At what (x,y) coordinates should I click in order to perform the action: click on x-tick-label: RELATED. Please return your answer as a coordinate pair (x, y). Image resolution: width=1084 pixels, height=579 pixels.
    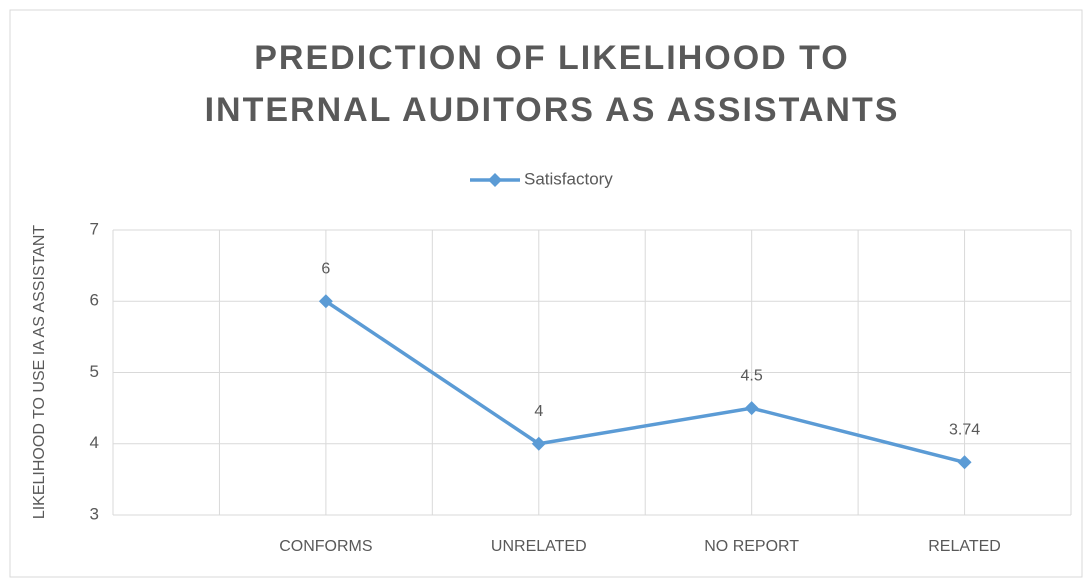
    Looking at the image, I should click on (964, 546).